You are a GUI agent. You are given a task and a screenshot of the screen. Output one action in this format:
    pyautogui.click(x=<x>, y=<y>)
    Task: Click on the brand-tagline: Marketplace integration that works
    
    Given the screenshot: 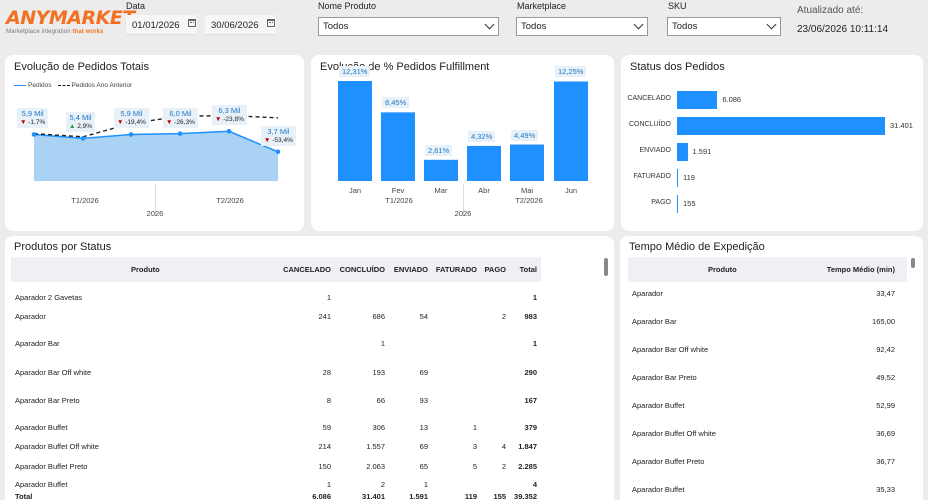 What is the action you would take?
    pyautogui.click(x=55, y=32)
    